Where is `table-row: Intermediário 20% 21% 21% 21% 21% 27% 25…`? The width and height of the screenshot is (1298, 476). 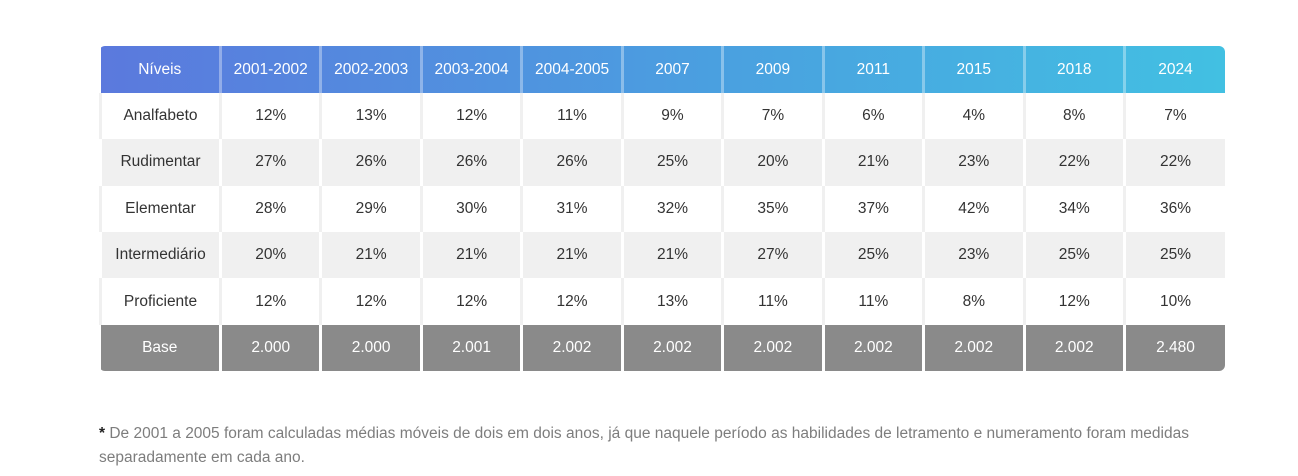
table-row: Intermediário 20% 21% 21% 21% 21% 27% 25… is located at coordinates (662, 255).